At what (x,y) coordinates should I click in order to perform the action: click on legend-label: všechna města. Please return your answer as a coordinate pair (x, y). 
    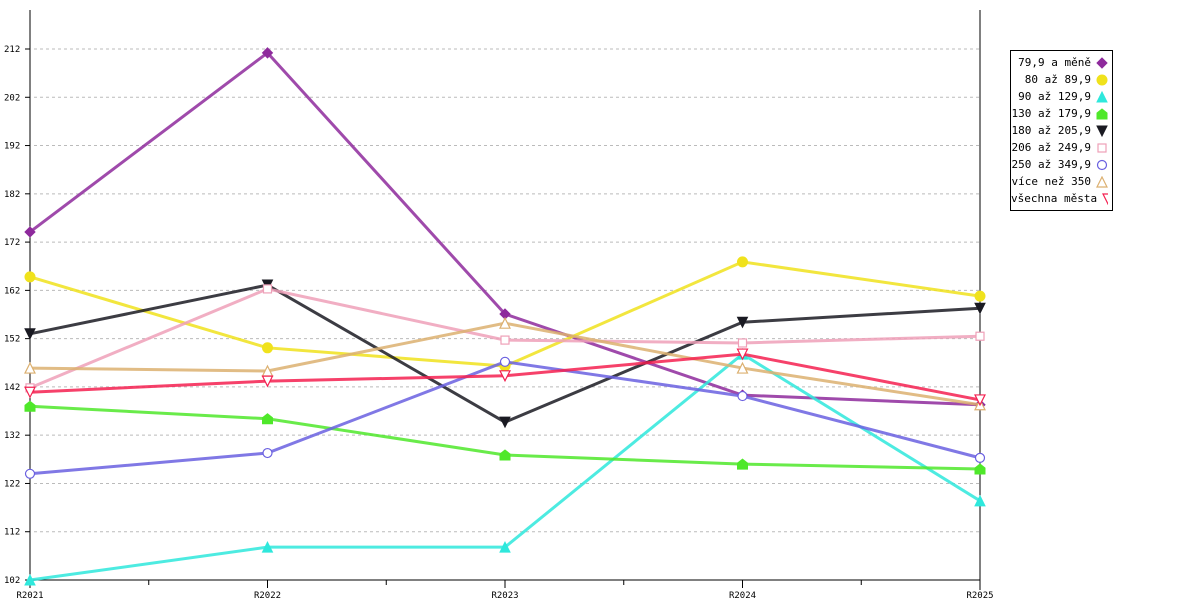
    Looking at the image, I should click on (1054, 198).